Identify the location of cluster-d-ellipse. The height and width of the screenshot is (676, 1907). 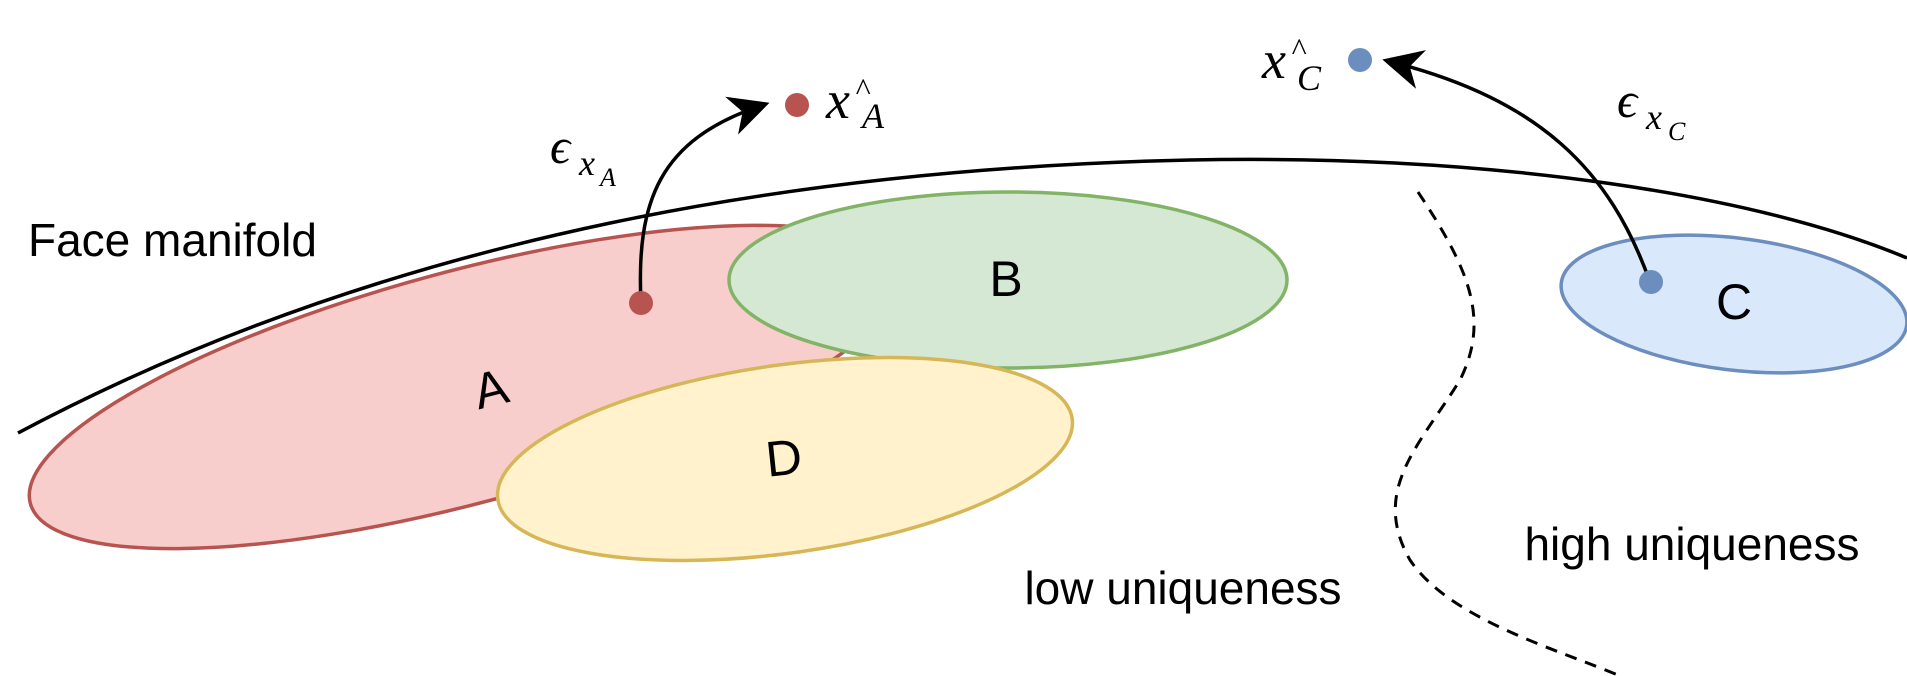
(785, 459).